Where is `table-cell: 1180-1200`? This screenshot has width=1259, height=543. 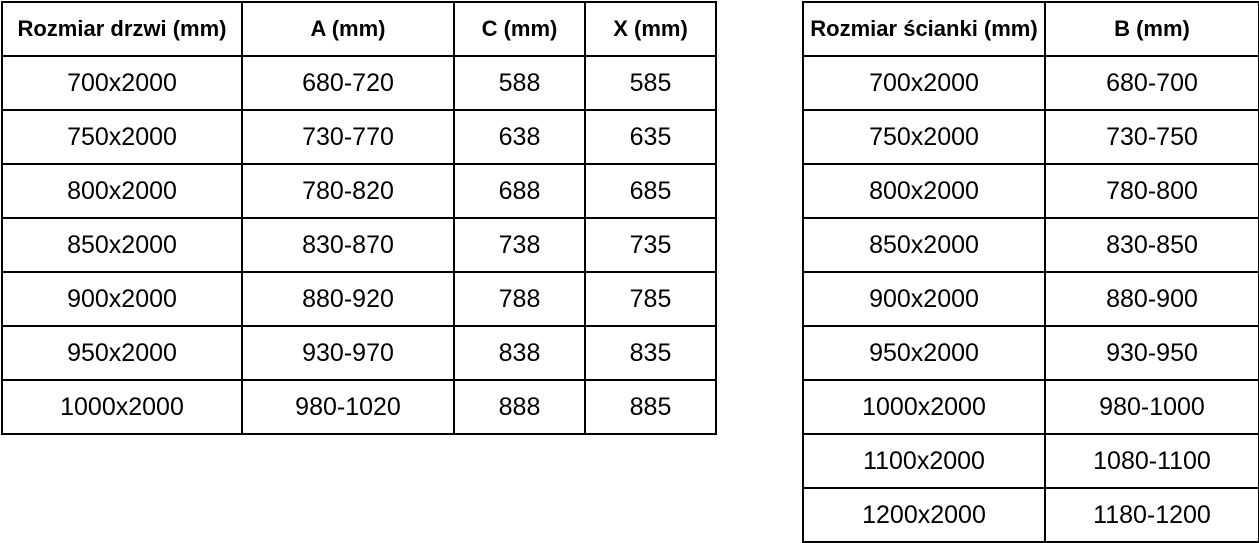 table-cell: 1180-1200 is located at coordinates (1151, 515).